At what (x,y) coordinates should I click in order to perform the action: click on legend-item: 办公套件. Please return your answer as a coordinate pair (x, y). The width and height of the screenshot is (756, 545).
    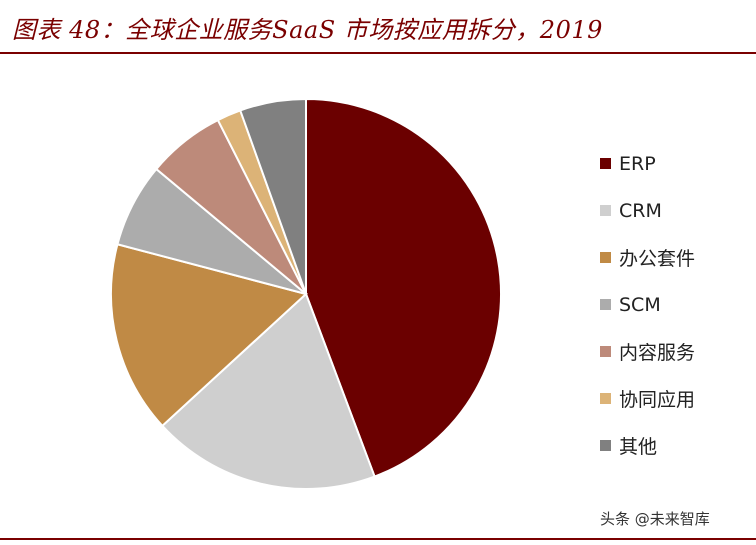
    Looking at the image, I should click on (647, 257).